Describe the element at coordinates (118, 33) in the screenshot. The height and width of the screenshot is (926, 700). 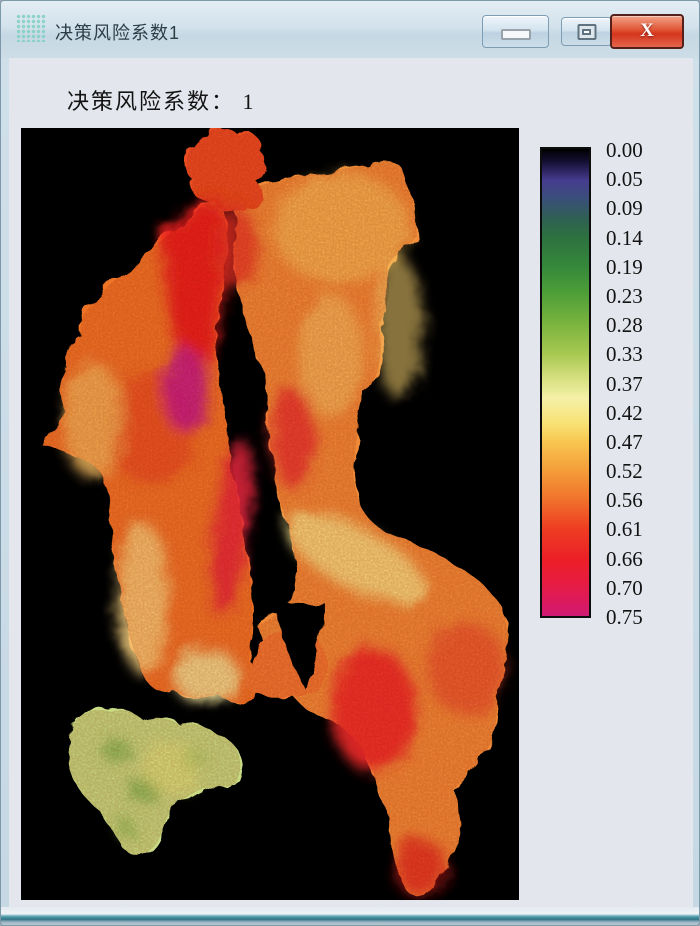
I see `window-title: 决策风险系数1` at that location.